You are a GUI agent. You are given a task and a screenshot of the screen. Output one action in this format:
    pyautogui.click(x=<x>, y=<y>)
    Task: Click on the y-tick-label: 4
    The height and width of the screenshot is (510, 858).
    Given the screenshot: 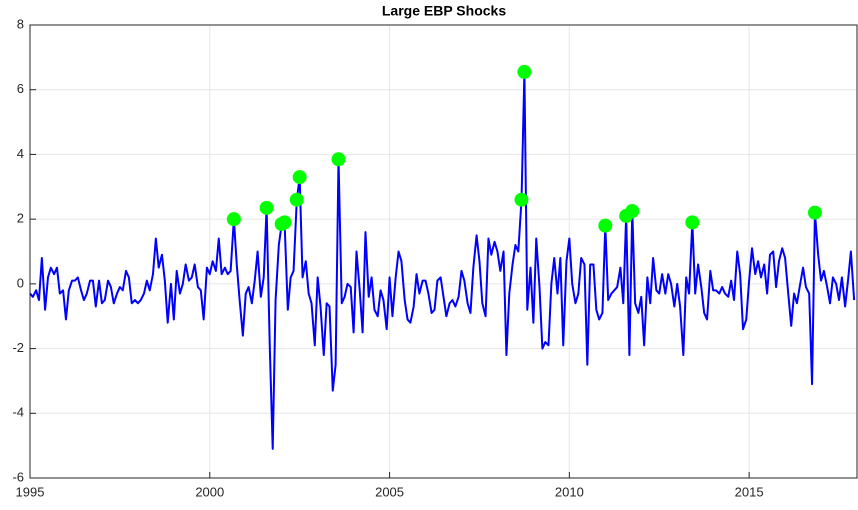 What is the action you would take?
    pyautogui.click(x=20, y=153)
    